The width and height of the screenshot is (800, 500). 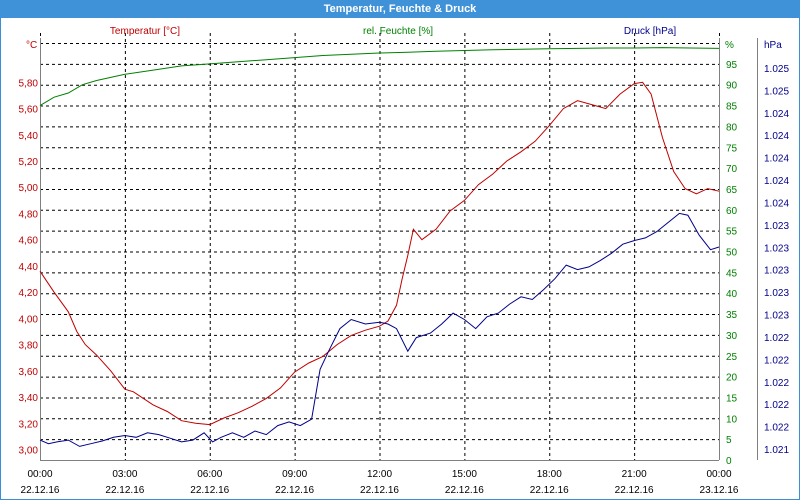 What do you see at coordinates (29, 162) in the screenshot?
I see `temperature-tick-label: 5,20` at bounding box center [29, 162].